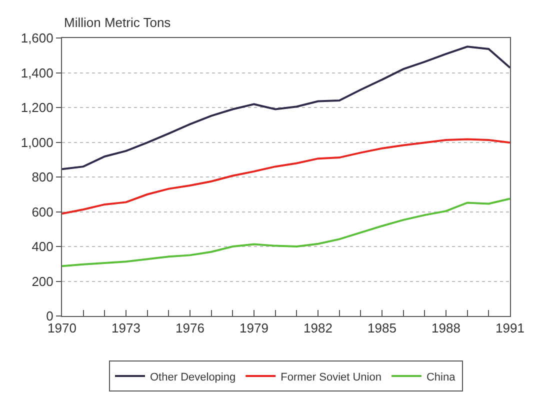 Image resolution: width=536 pixels, height=403 pixels. Describe the element at coordinates (446, 328) in the screenshot. I see `x-tick-label: 1988` at that location.